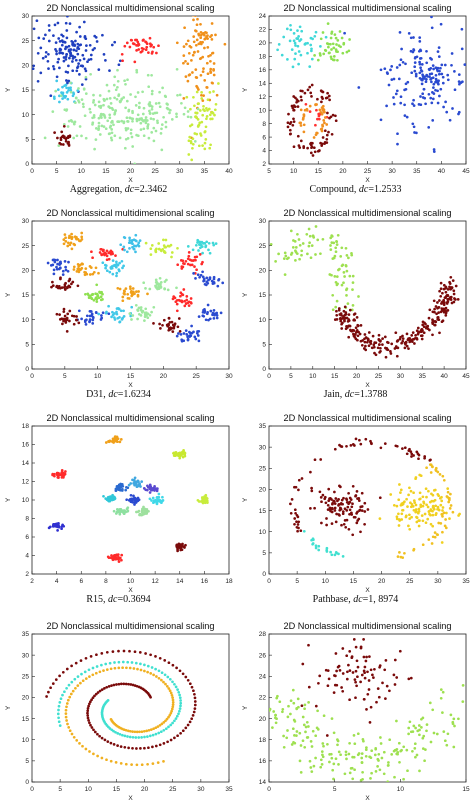 This screenshot has width=474, height=812. Describe the element at coordinates (89, 789) in the screenshot. I see `x-tick-label: 10` at that location.